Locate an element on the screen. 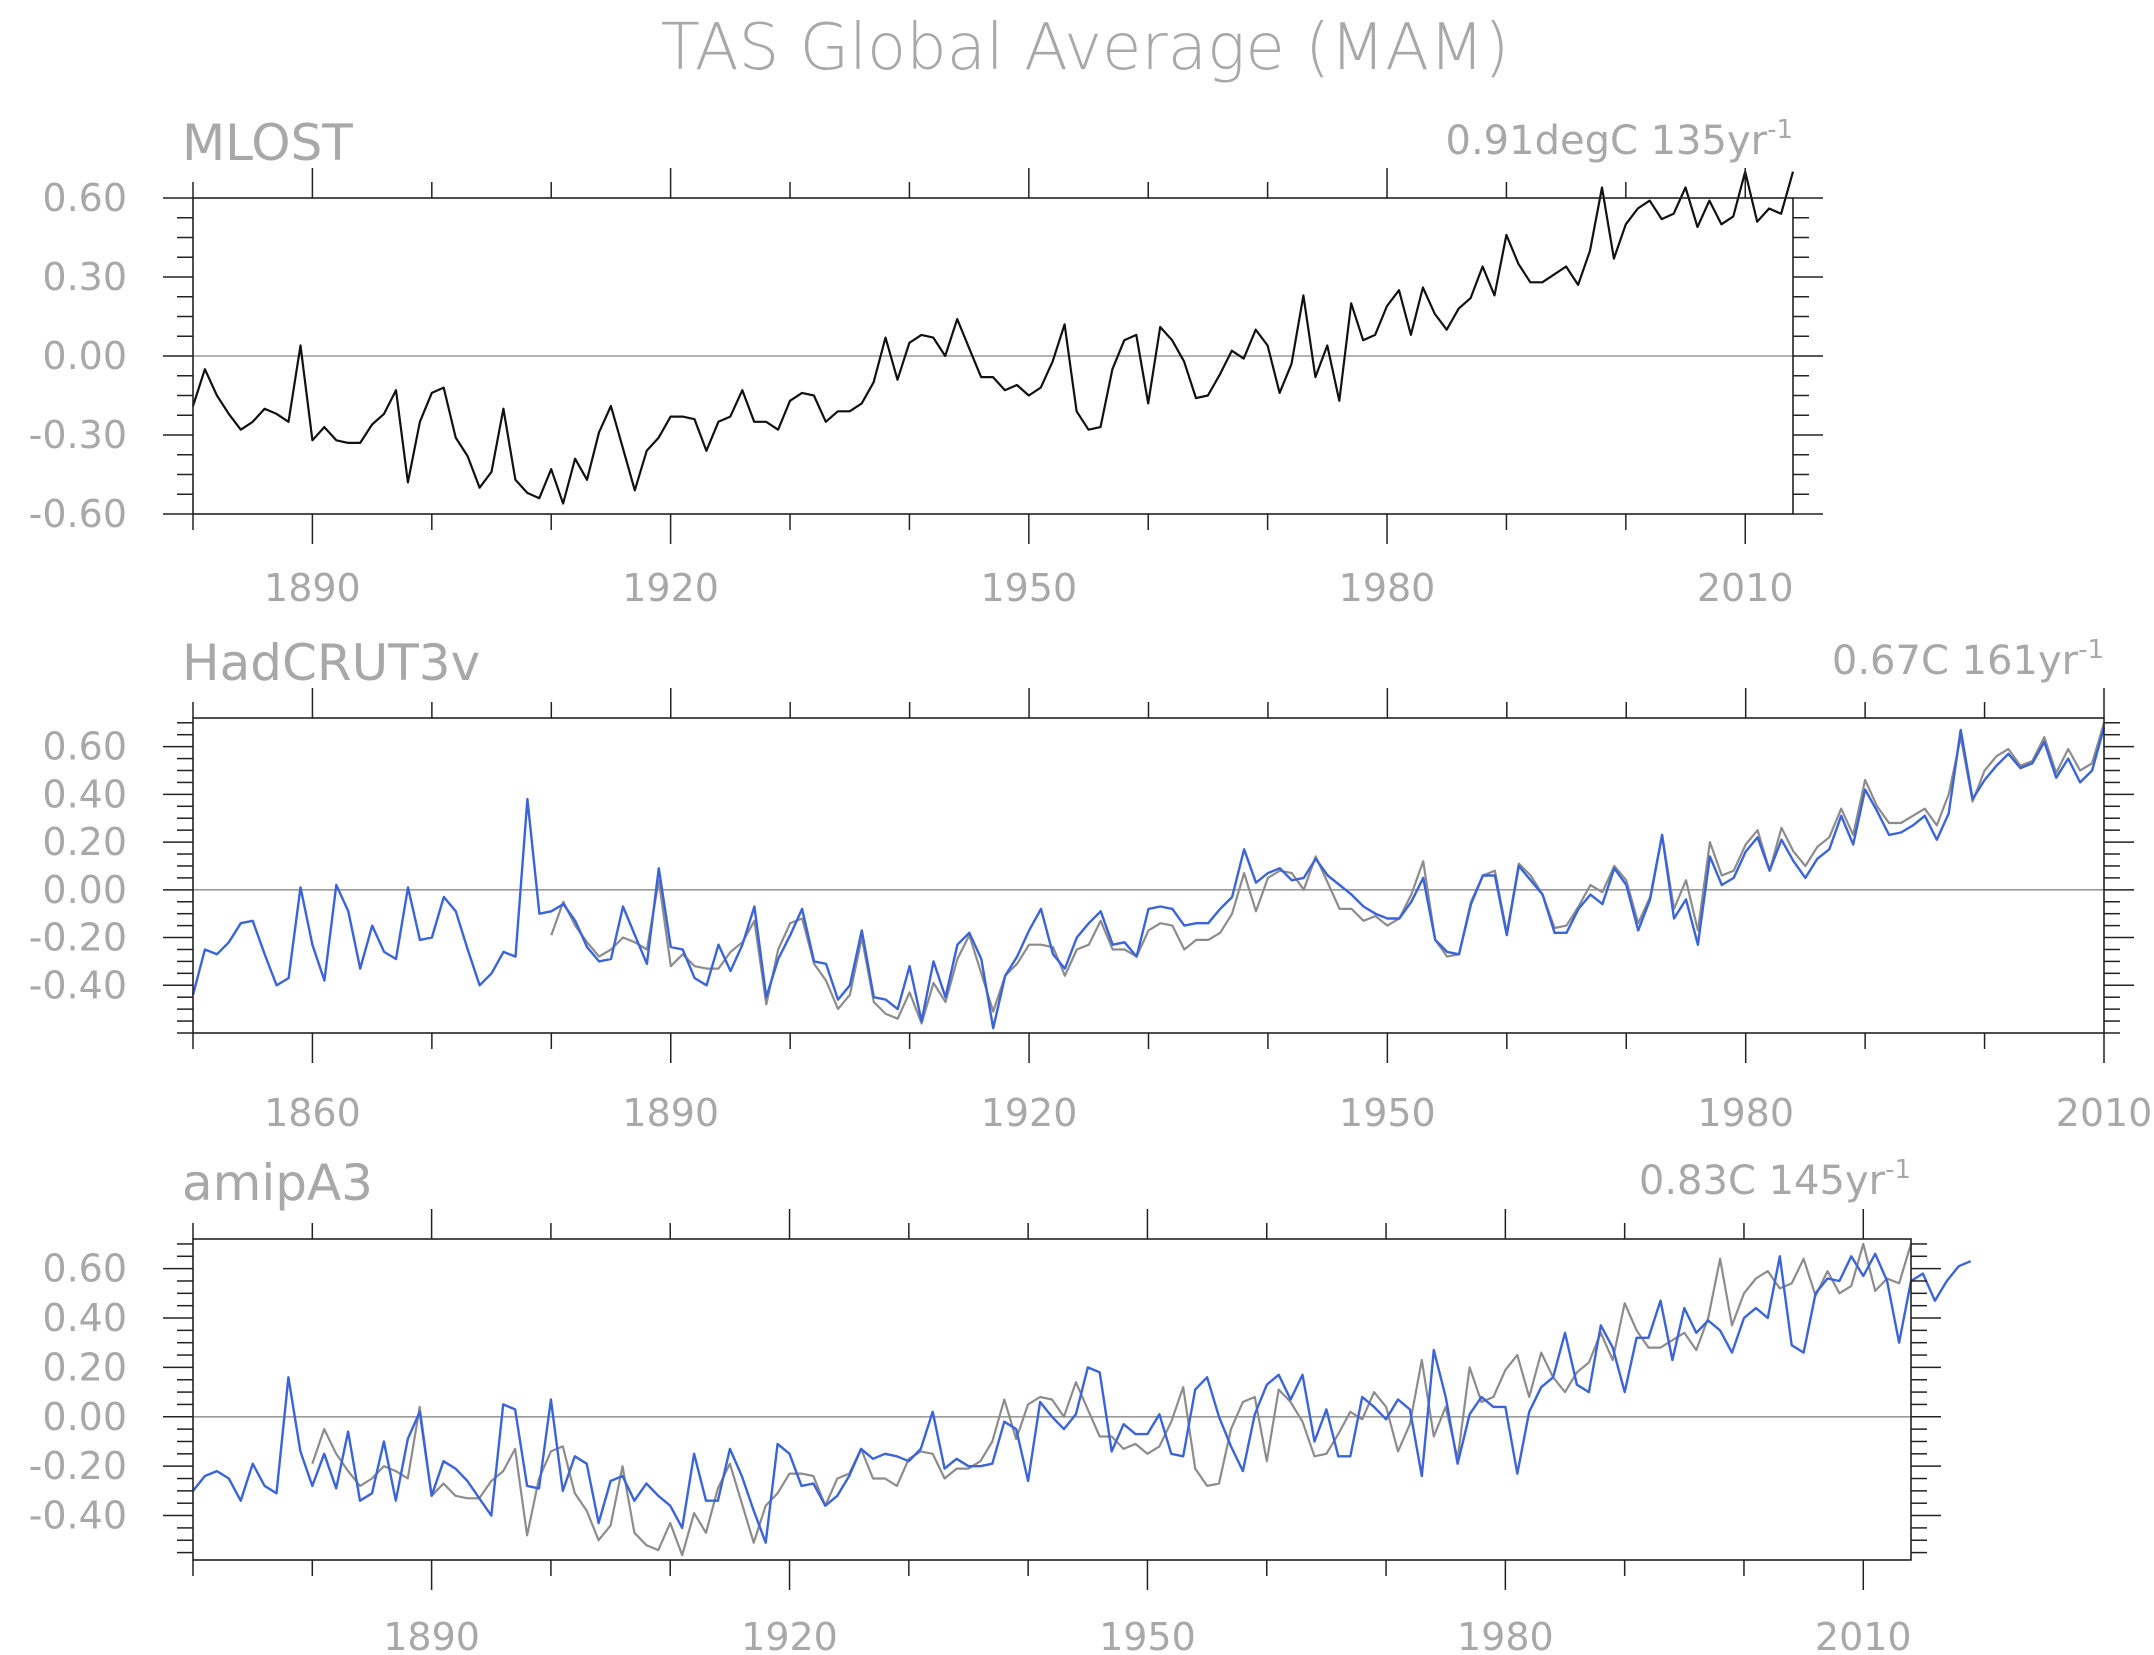  panel-title: MLOST is located at coordinates (267, 143).